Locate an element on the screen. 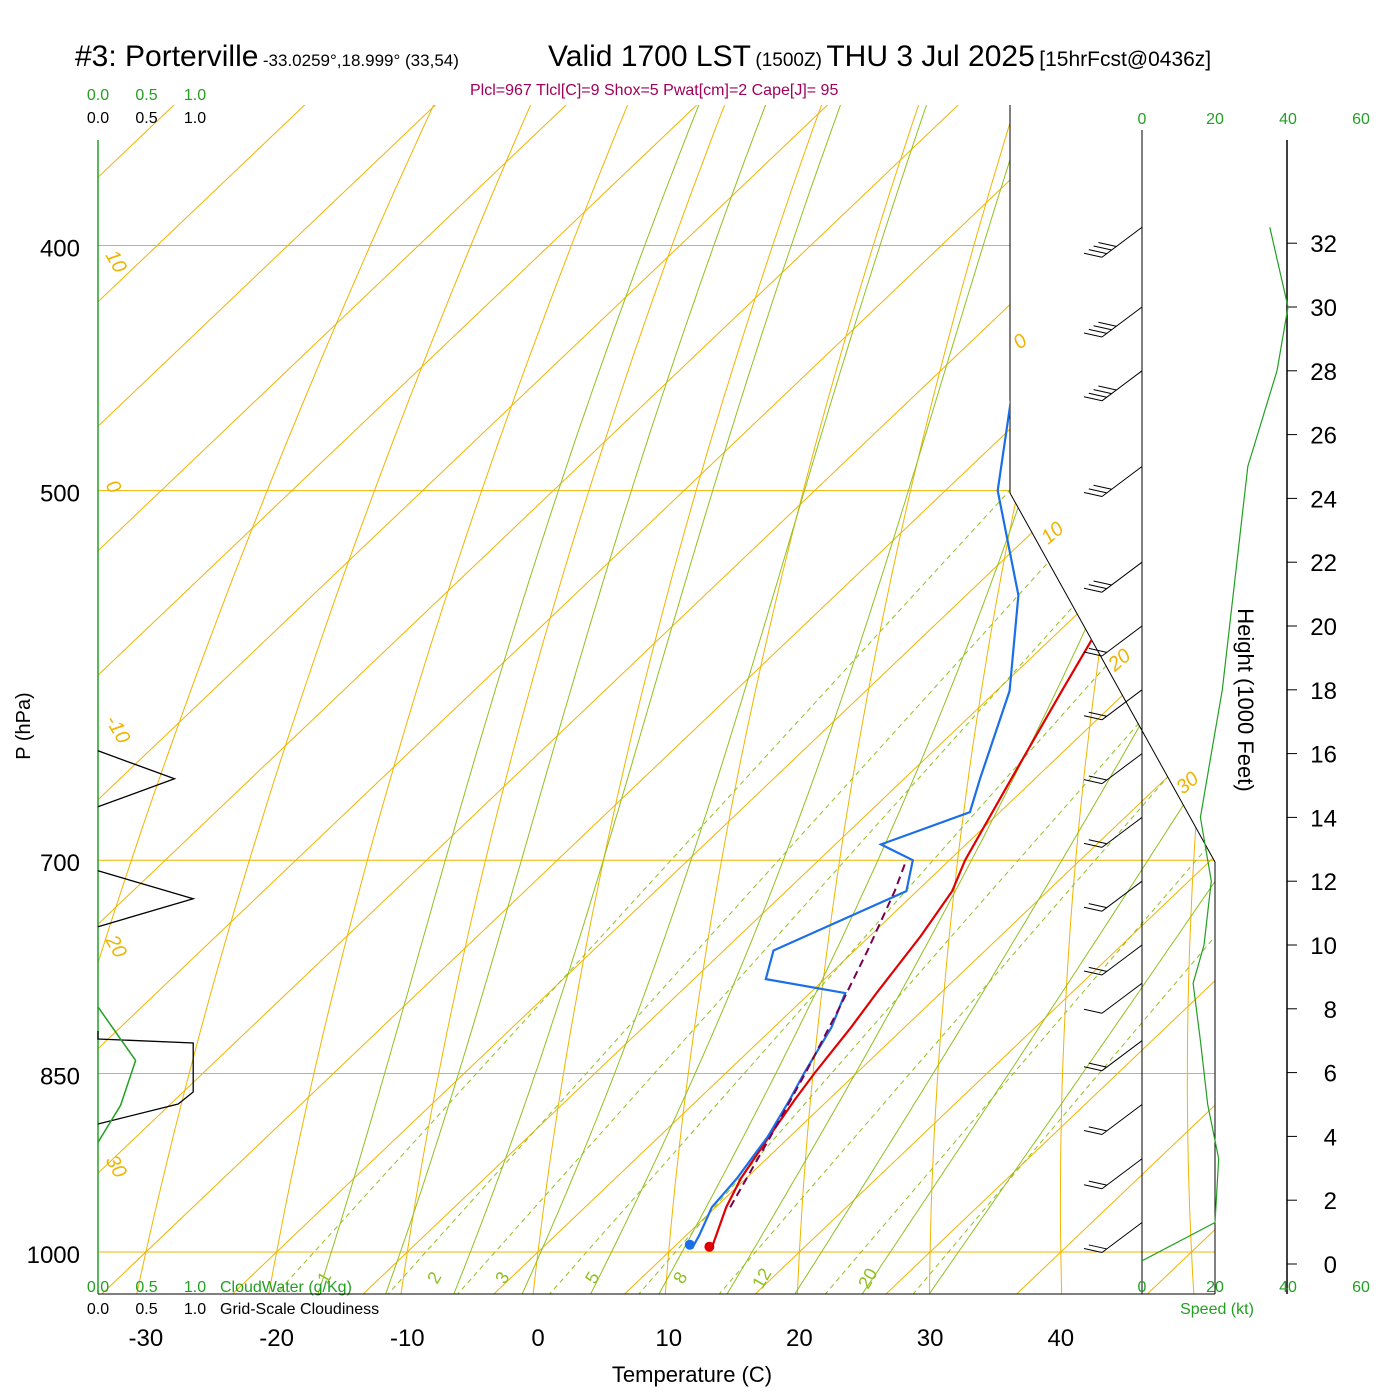  cloudiness-scale-top: 0.0 is located at coordinates (98, 118).